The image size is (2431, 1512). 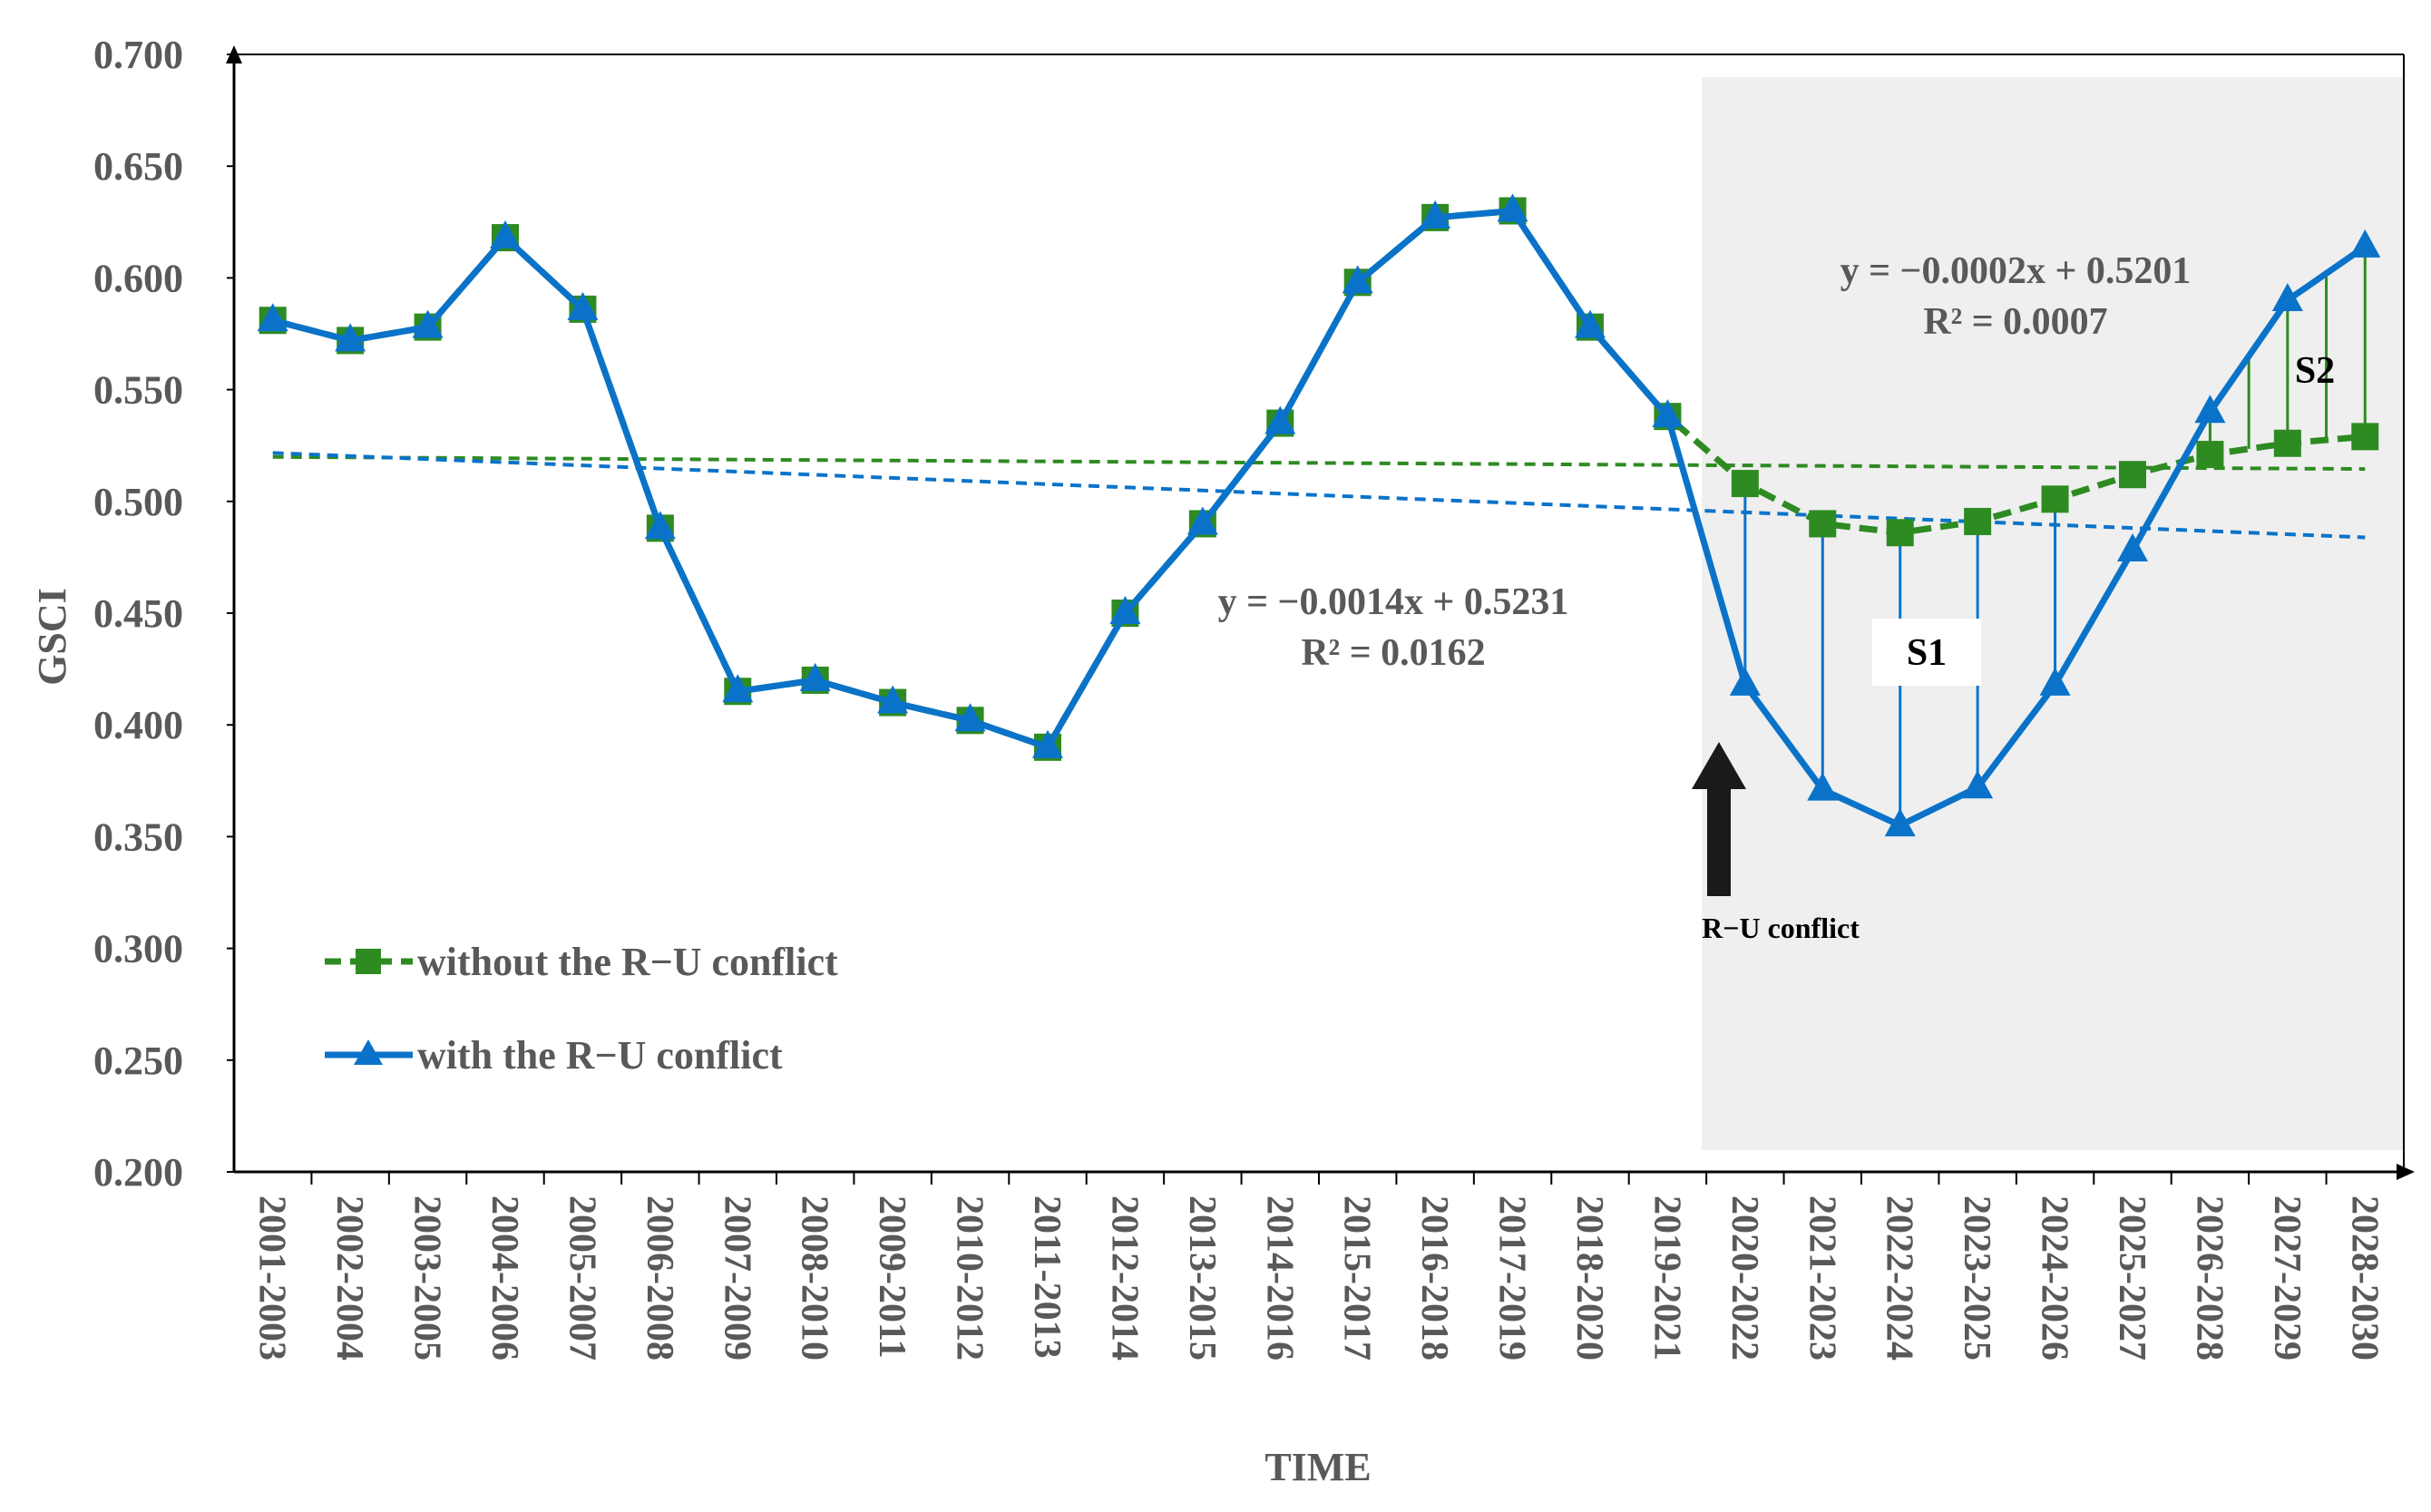 I want to click on x-tick-label: 2015-2017, so click(x=1357, y=1278).